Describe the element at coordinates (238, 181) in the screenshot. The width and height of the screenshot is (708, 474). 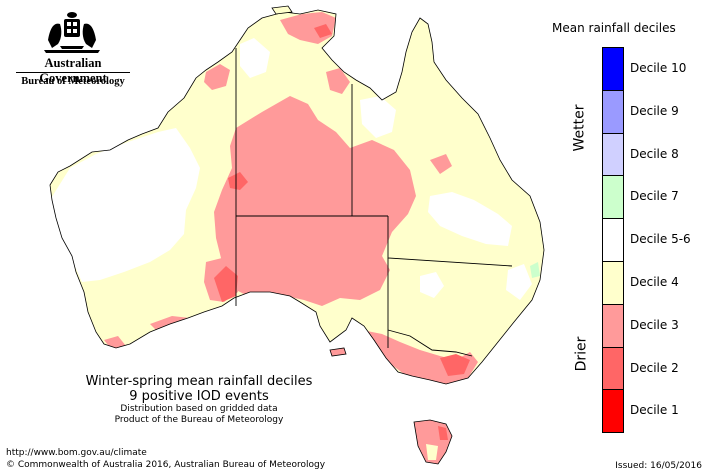
I see `very-dry-region-nt-centre` at that location.